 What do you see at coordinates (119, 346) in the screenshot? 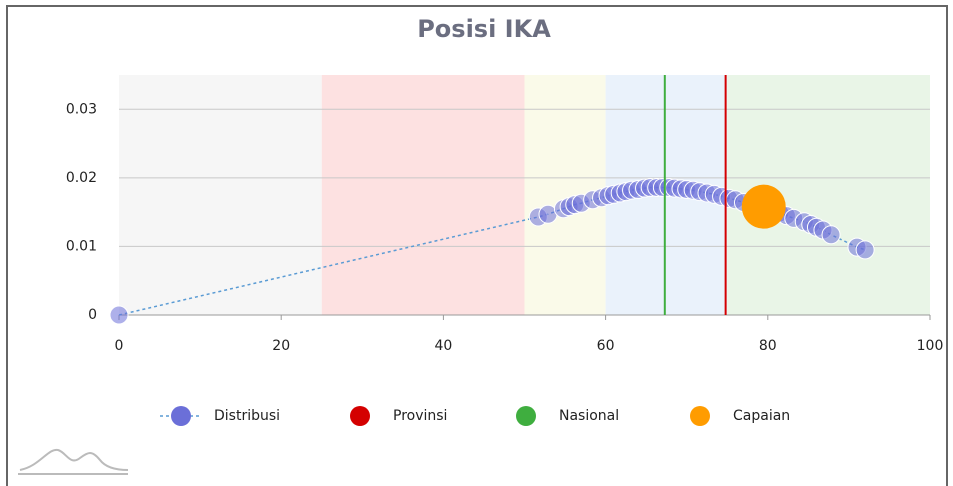
I see `x-tick-label: 0` at bounding box center [119, 346].